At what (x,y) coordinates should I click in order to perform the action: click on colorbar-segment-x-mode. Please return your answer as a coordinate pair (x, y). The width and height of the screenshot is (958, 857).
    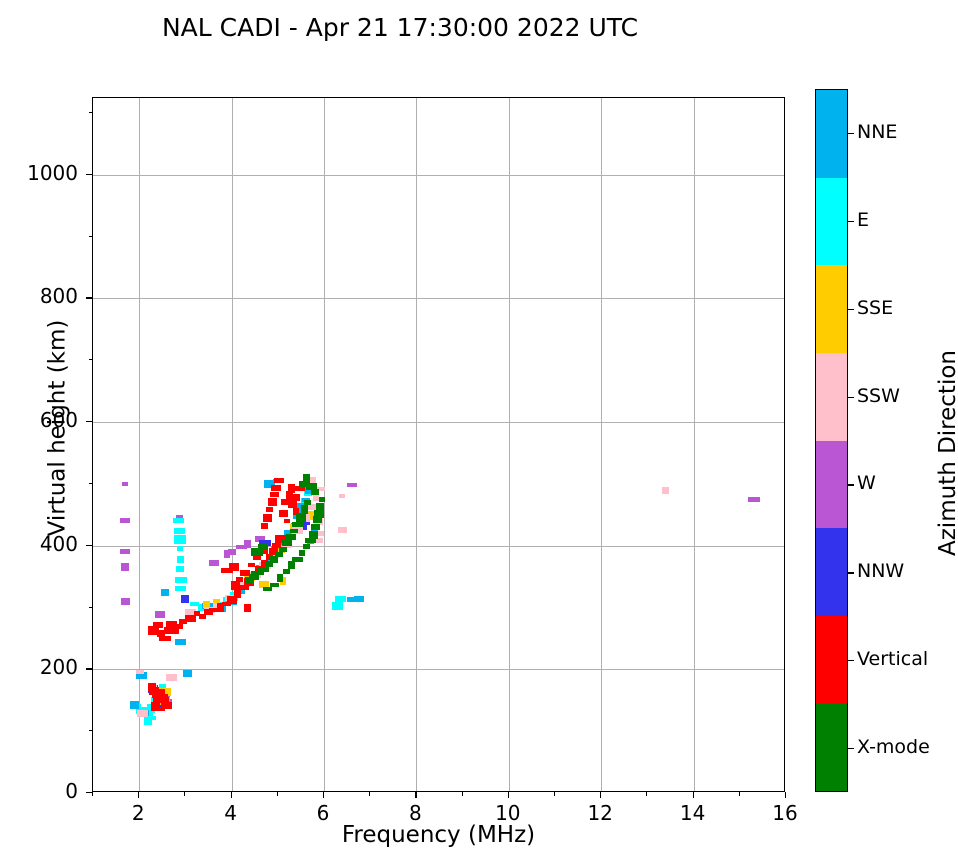
    Looking at the image, I should click on (831, 747).